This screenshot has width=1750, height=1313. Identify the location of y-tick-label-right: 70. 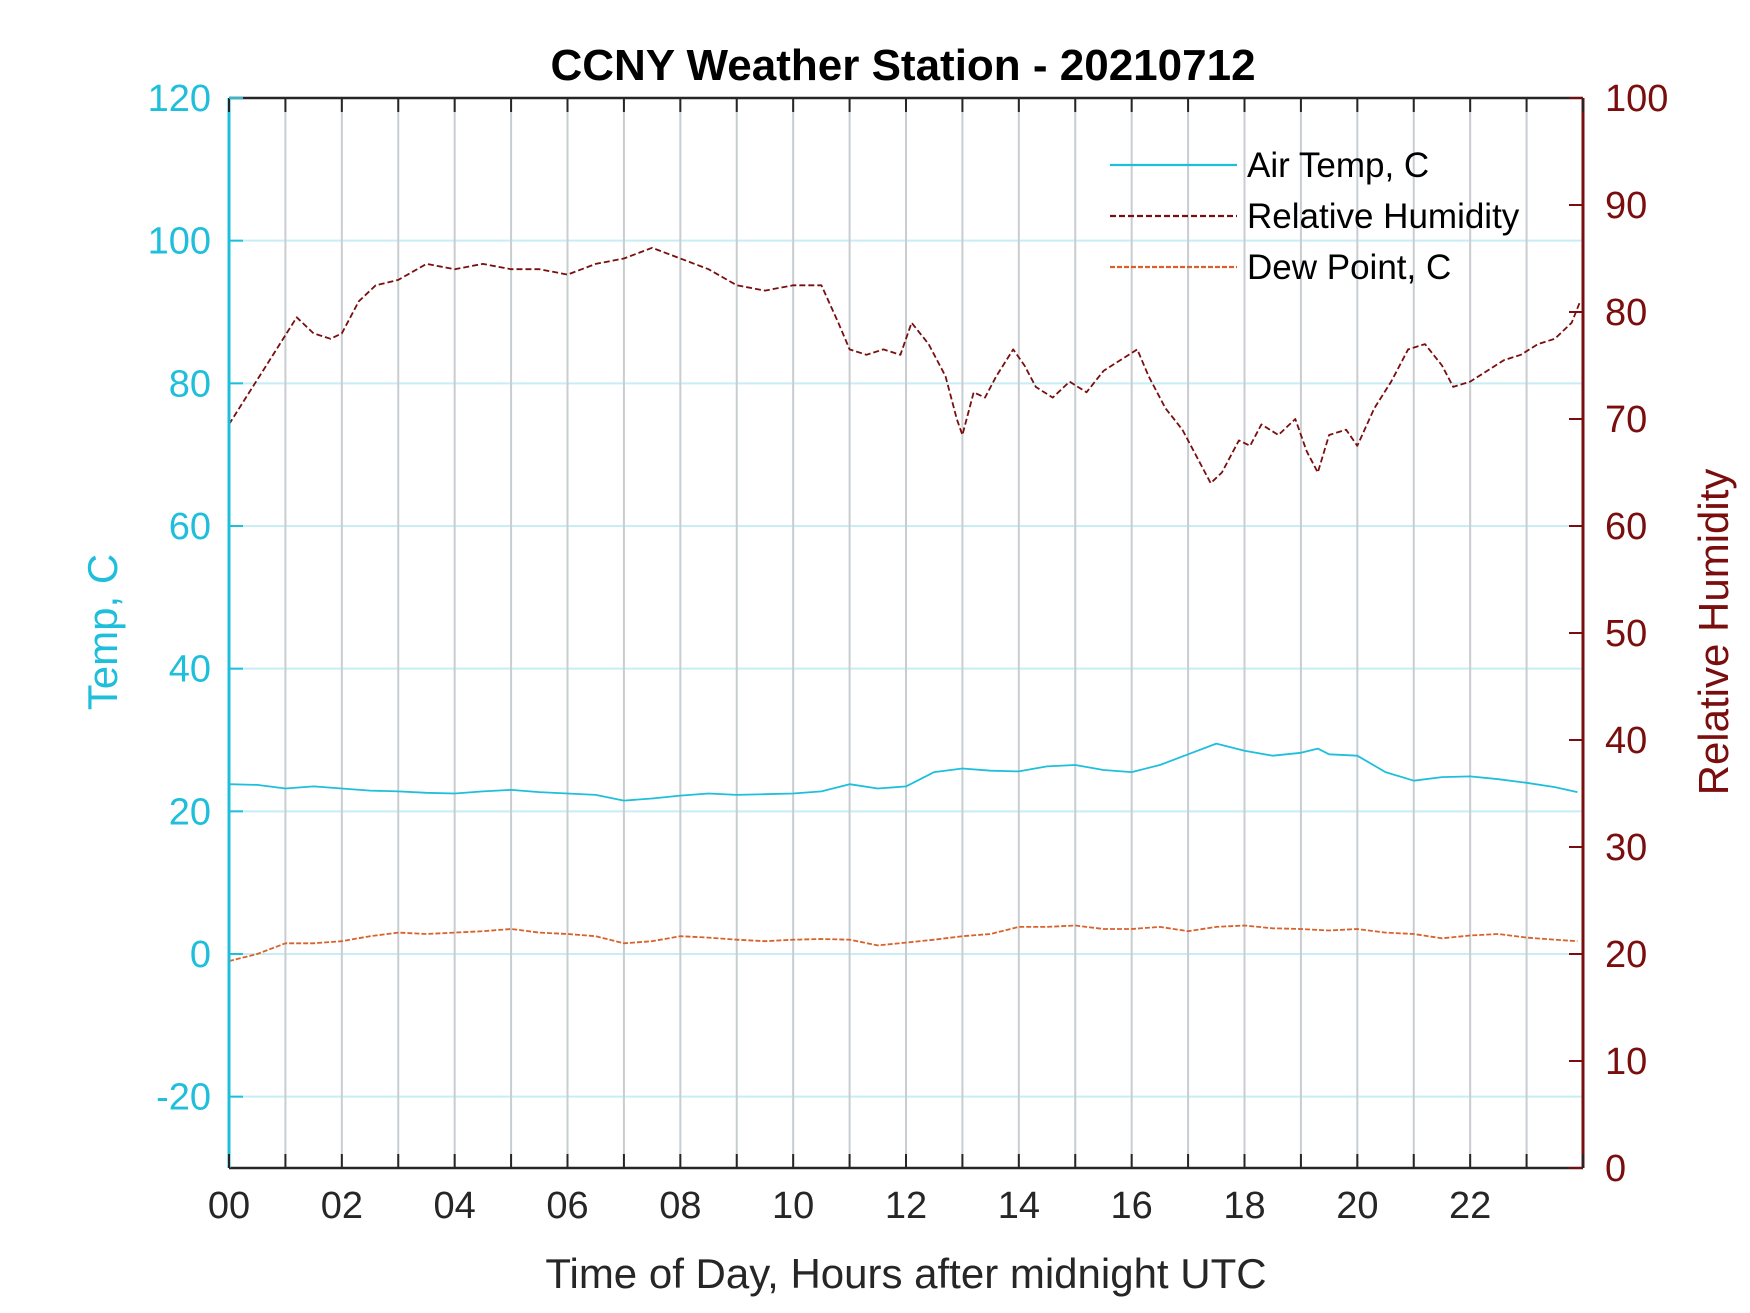
(1626, 420).